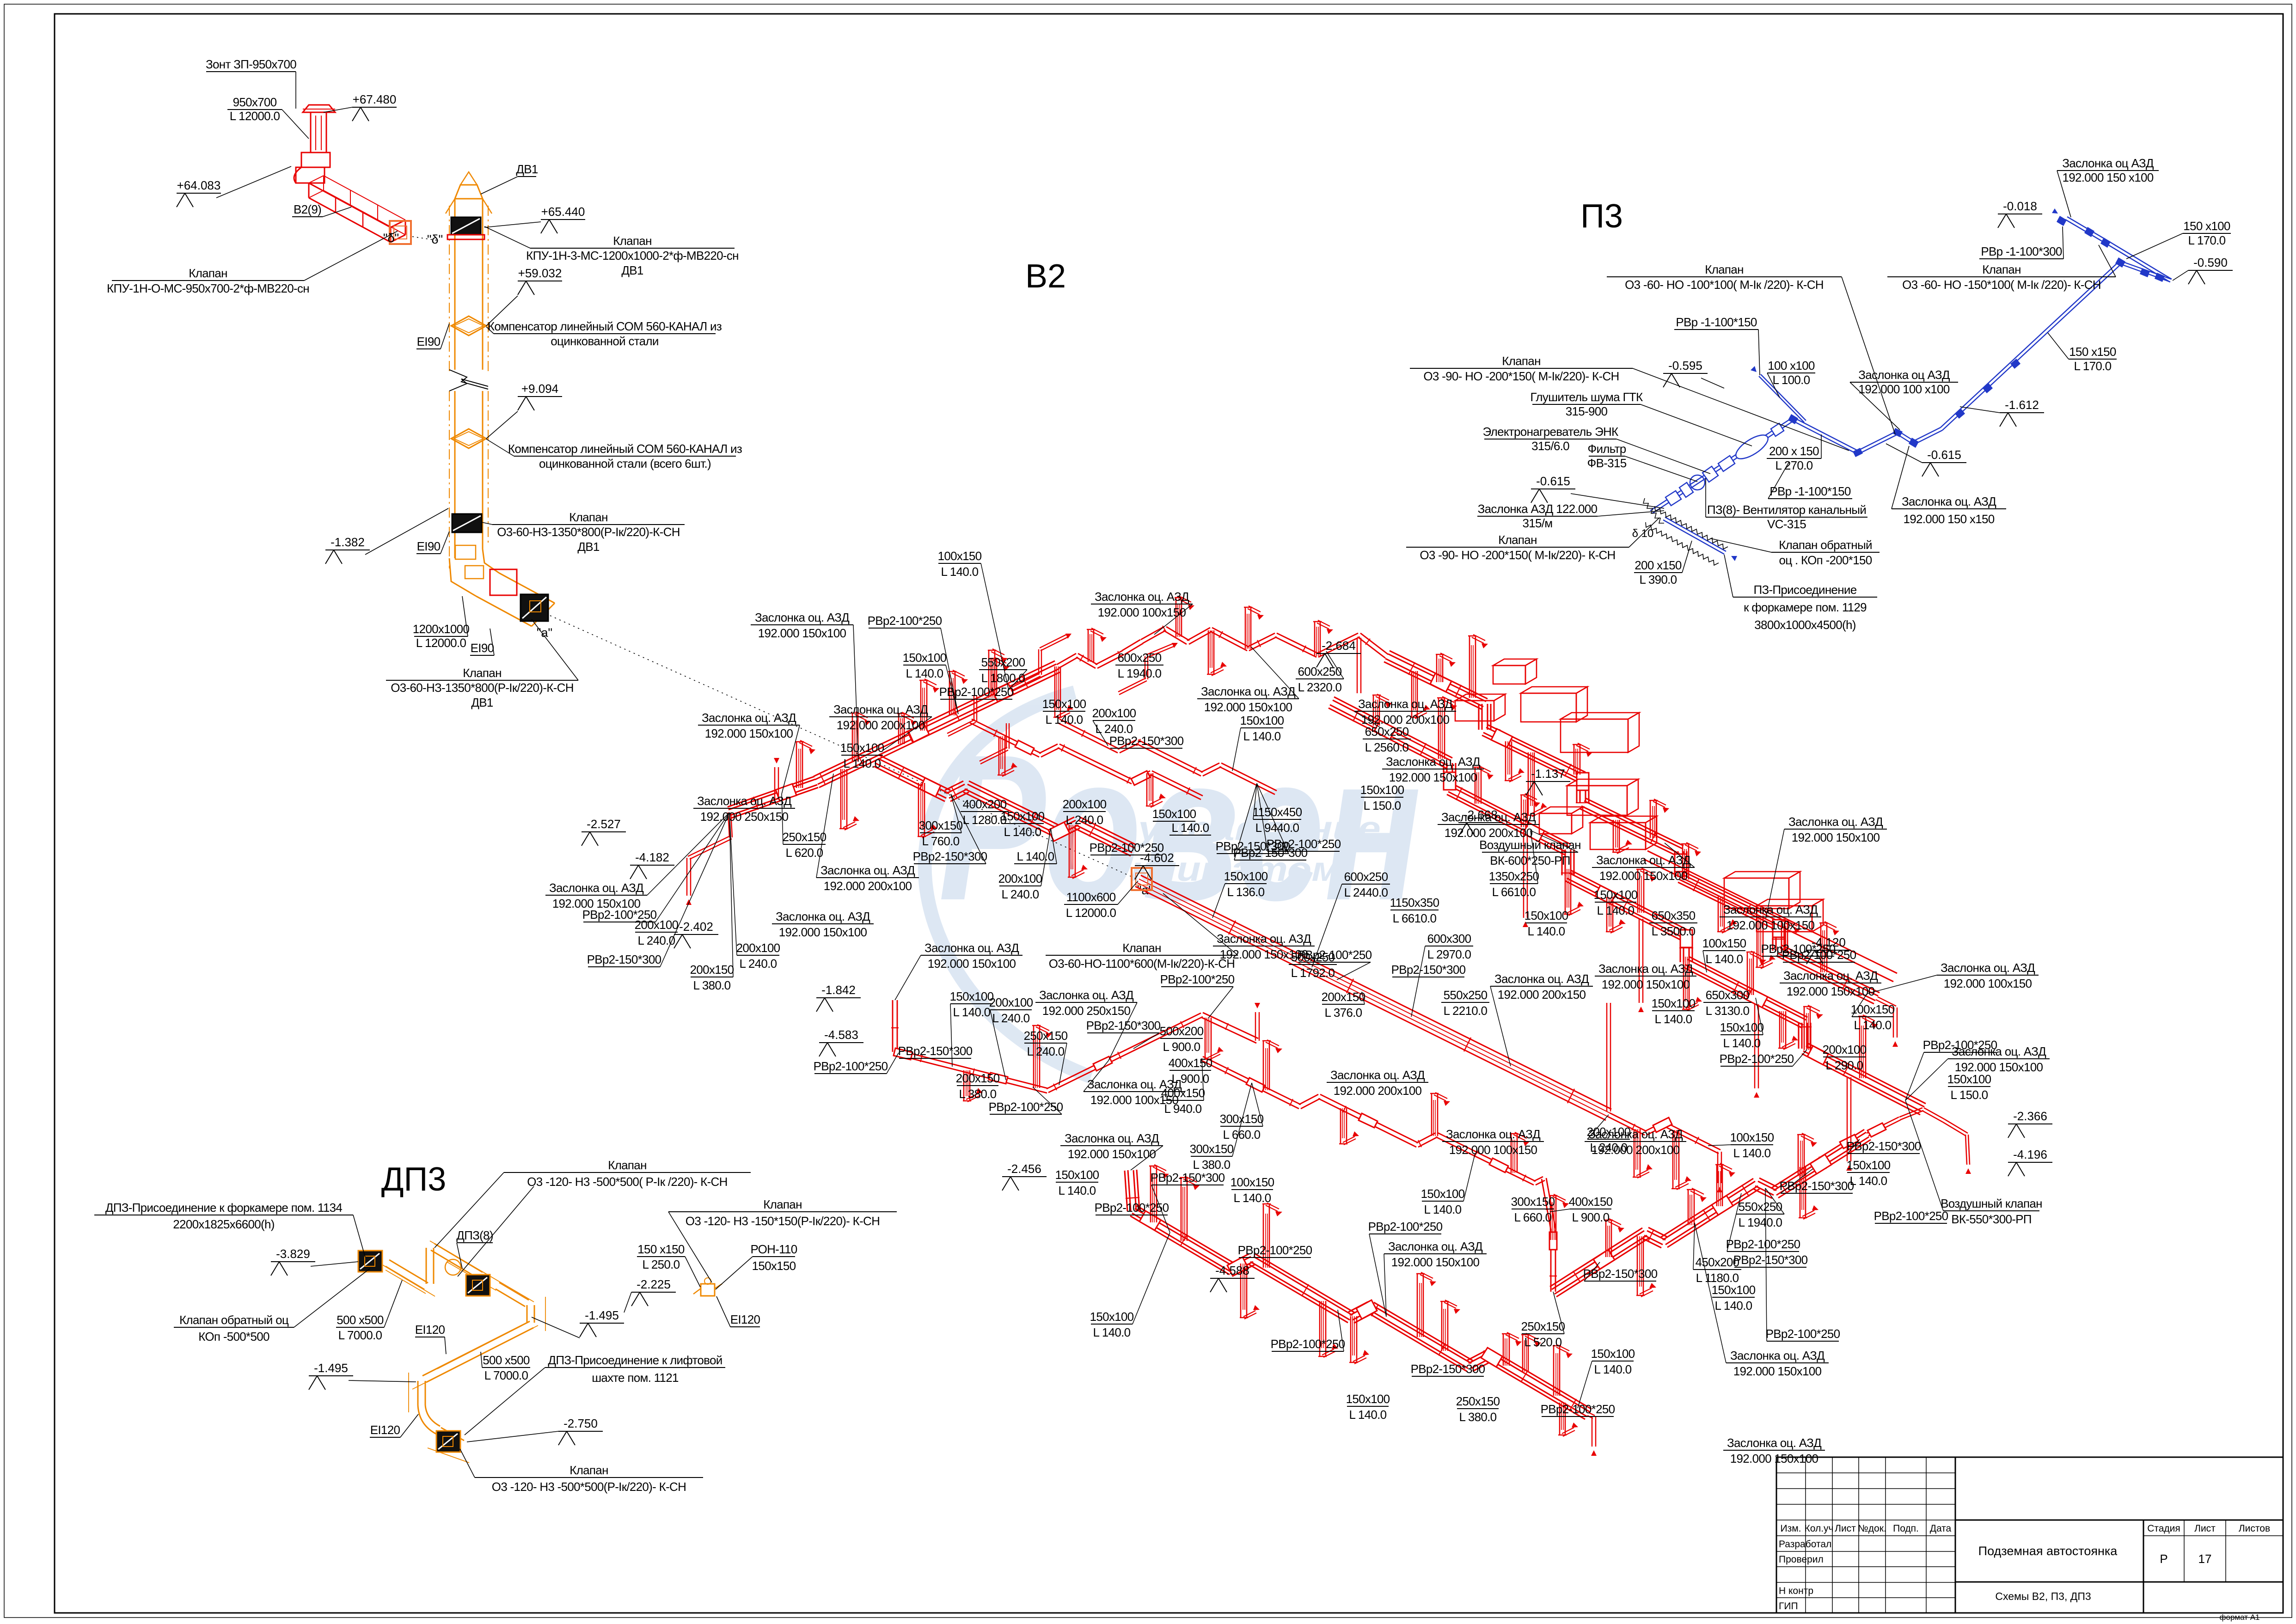 Image resolution: width=2296 pixels, height=1624 pixels. What do you see at coordinates (1804, 625) in the screenshot?
I see `svg-text: 3800х1000х4500(h)` at bounding box center [1804, 625].